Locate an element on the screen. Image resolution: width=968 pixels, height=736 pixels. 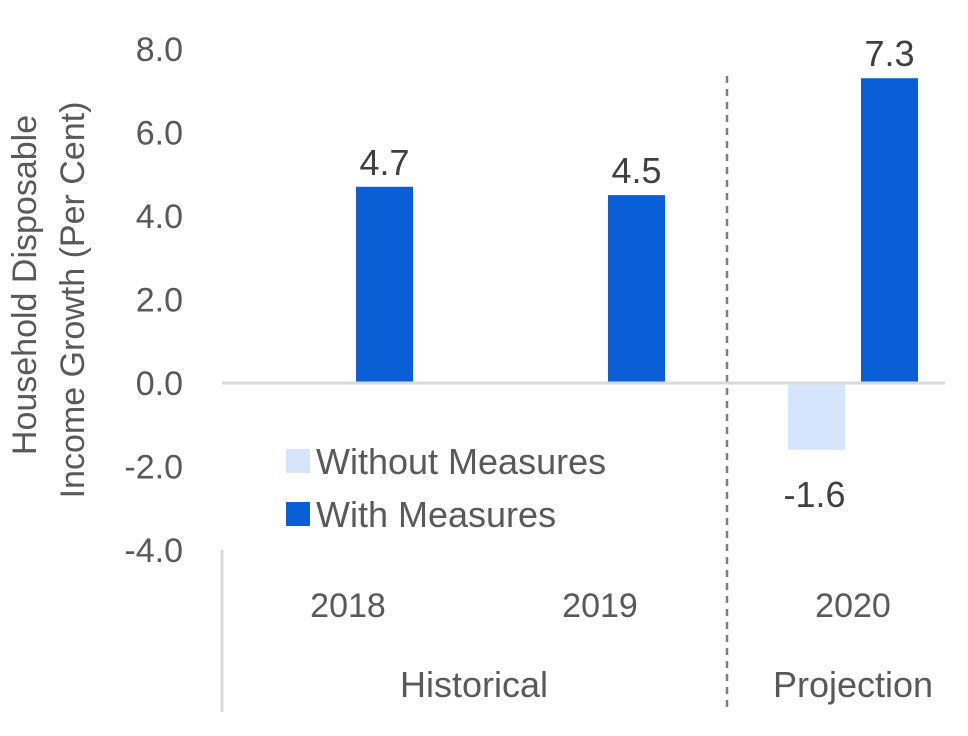
y-axis-ticks: 8.0 6.0 4.0 2.0 0.0 -2.0 -4.0 is located at coordinates (153, 300).